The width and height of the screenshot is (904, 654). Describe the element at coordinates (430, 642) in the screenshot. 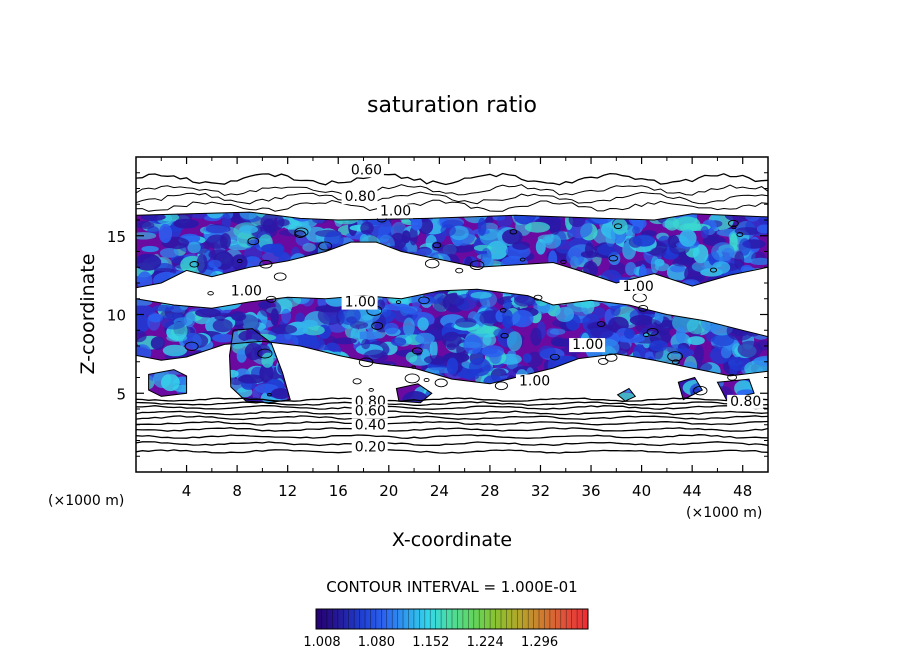

I see `colorbar-labels: 1.008 1.080 1.152 1.224 1.296` at that location.